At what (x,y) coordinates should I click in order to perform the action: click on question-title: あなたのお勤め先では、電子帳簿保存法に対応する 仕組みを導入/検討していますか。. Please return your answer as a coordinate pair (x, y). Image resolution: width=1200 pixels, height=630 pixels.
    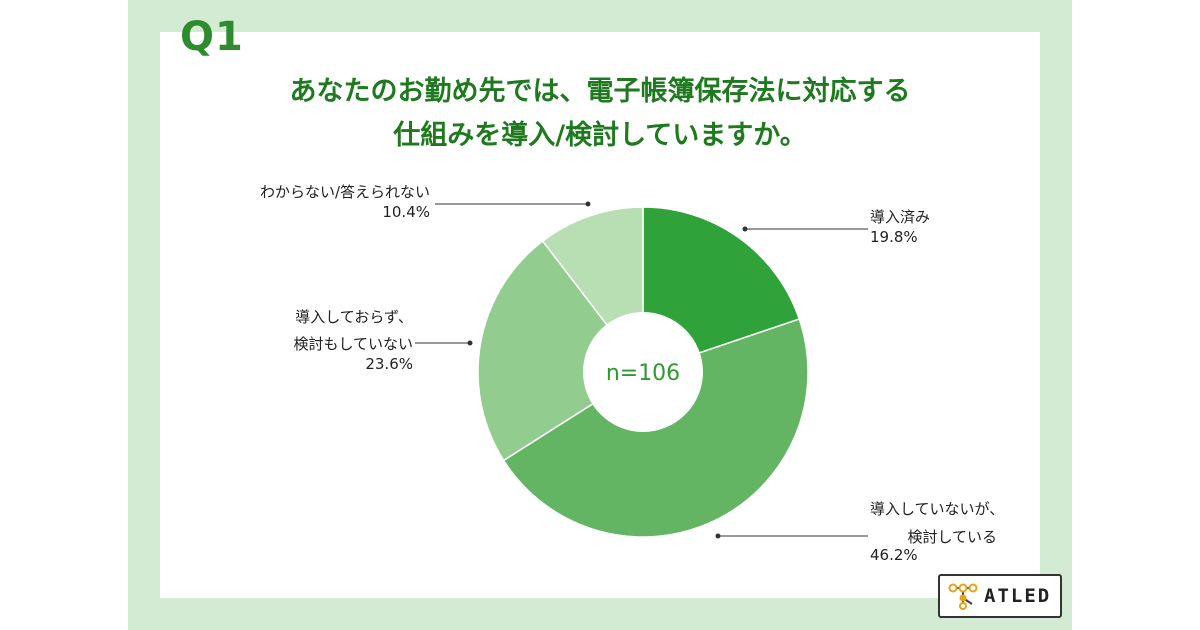
    Looking at the image, I should click on (600, 114).